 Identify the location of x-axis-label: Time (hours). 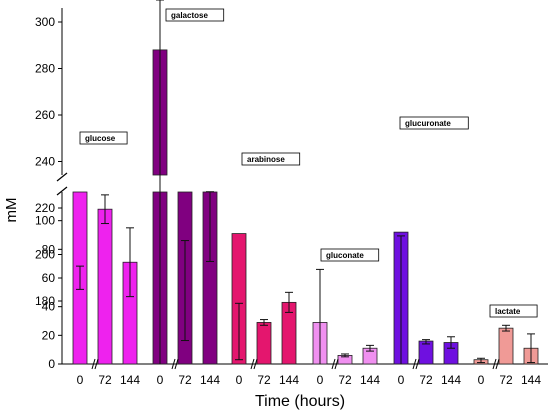
(300, 401).